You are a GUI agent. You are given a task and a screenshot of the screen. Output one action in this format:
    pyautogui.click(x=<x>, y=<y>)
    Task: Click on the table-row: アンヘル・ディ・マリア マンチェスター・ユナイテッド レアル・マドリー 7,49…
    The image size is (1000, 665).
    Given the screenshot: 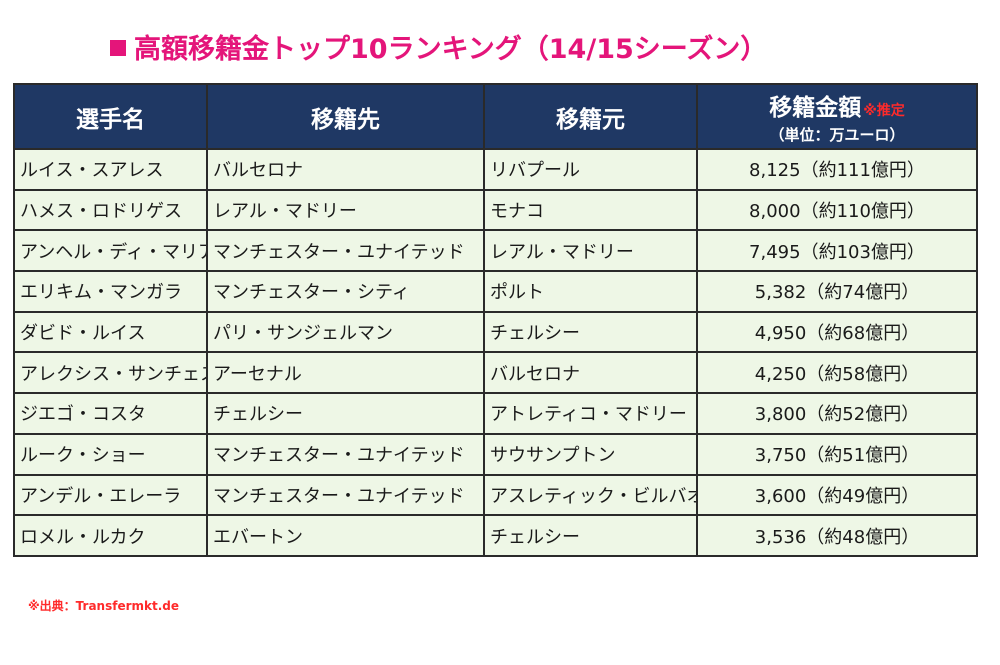 What is the action you would take?
    pyautogui.click(x=495, y=251)
    